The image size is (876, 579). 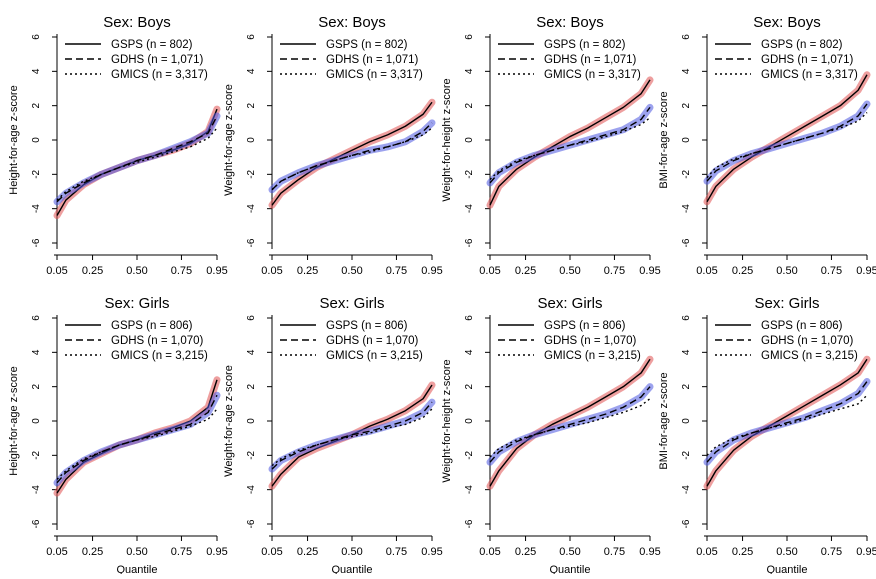 I want to click on y-axis-label: Weight-for-age z-score, so click(x=229, y=140).